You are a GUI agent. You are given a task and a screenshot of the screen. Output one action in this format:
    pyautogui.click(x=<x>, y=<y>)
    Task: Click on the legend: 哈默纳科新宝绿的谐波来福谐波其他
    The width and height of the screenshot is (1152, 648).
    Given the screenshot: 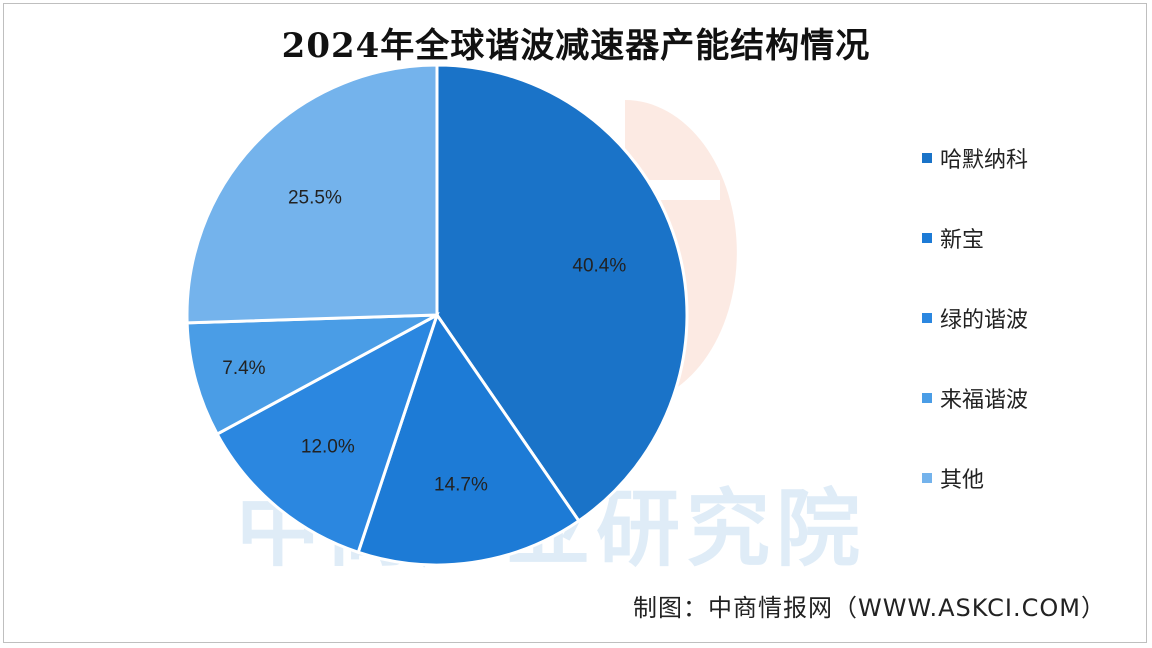 What is the action you would take?
    pyautogui.click(x=975, y=318)
    